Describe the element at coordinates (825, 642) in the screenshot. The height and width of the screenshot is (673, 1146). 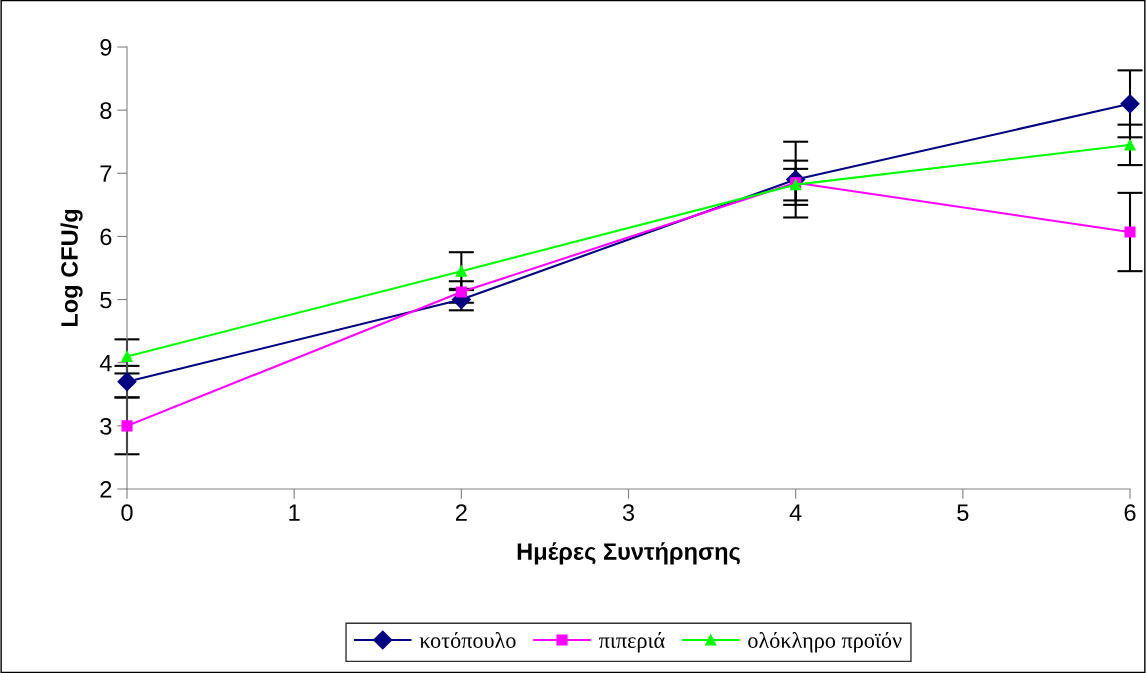
I see `legend-label: ολόκληρο προϊόν` at that location.